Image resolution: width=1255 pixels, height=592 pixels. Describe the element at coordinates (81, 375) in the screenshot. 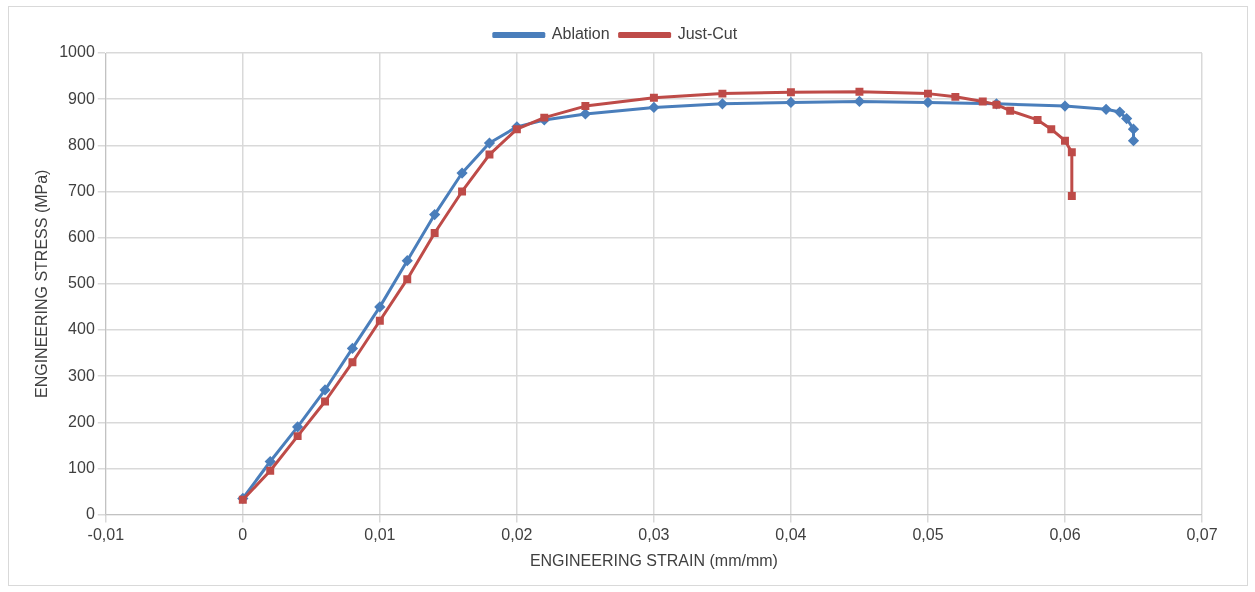

I see `y-tick-label: 300` at that location.